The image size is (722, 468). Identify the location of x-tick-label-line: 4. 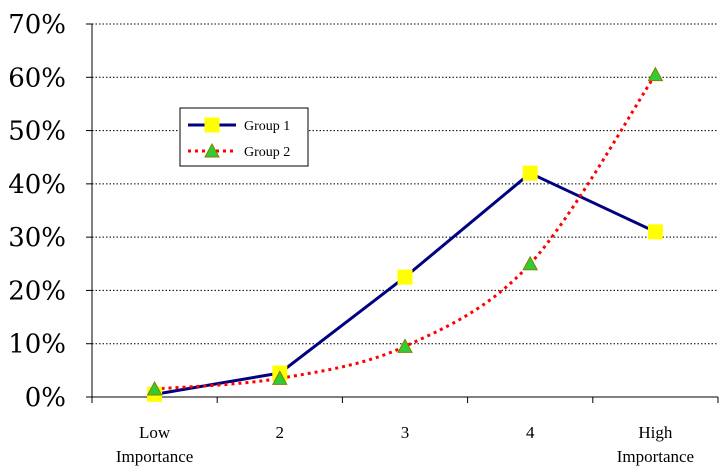
(530, 432).